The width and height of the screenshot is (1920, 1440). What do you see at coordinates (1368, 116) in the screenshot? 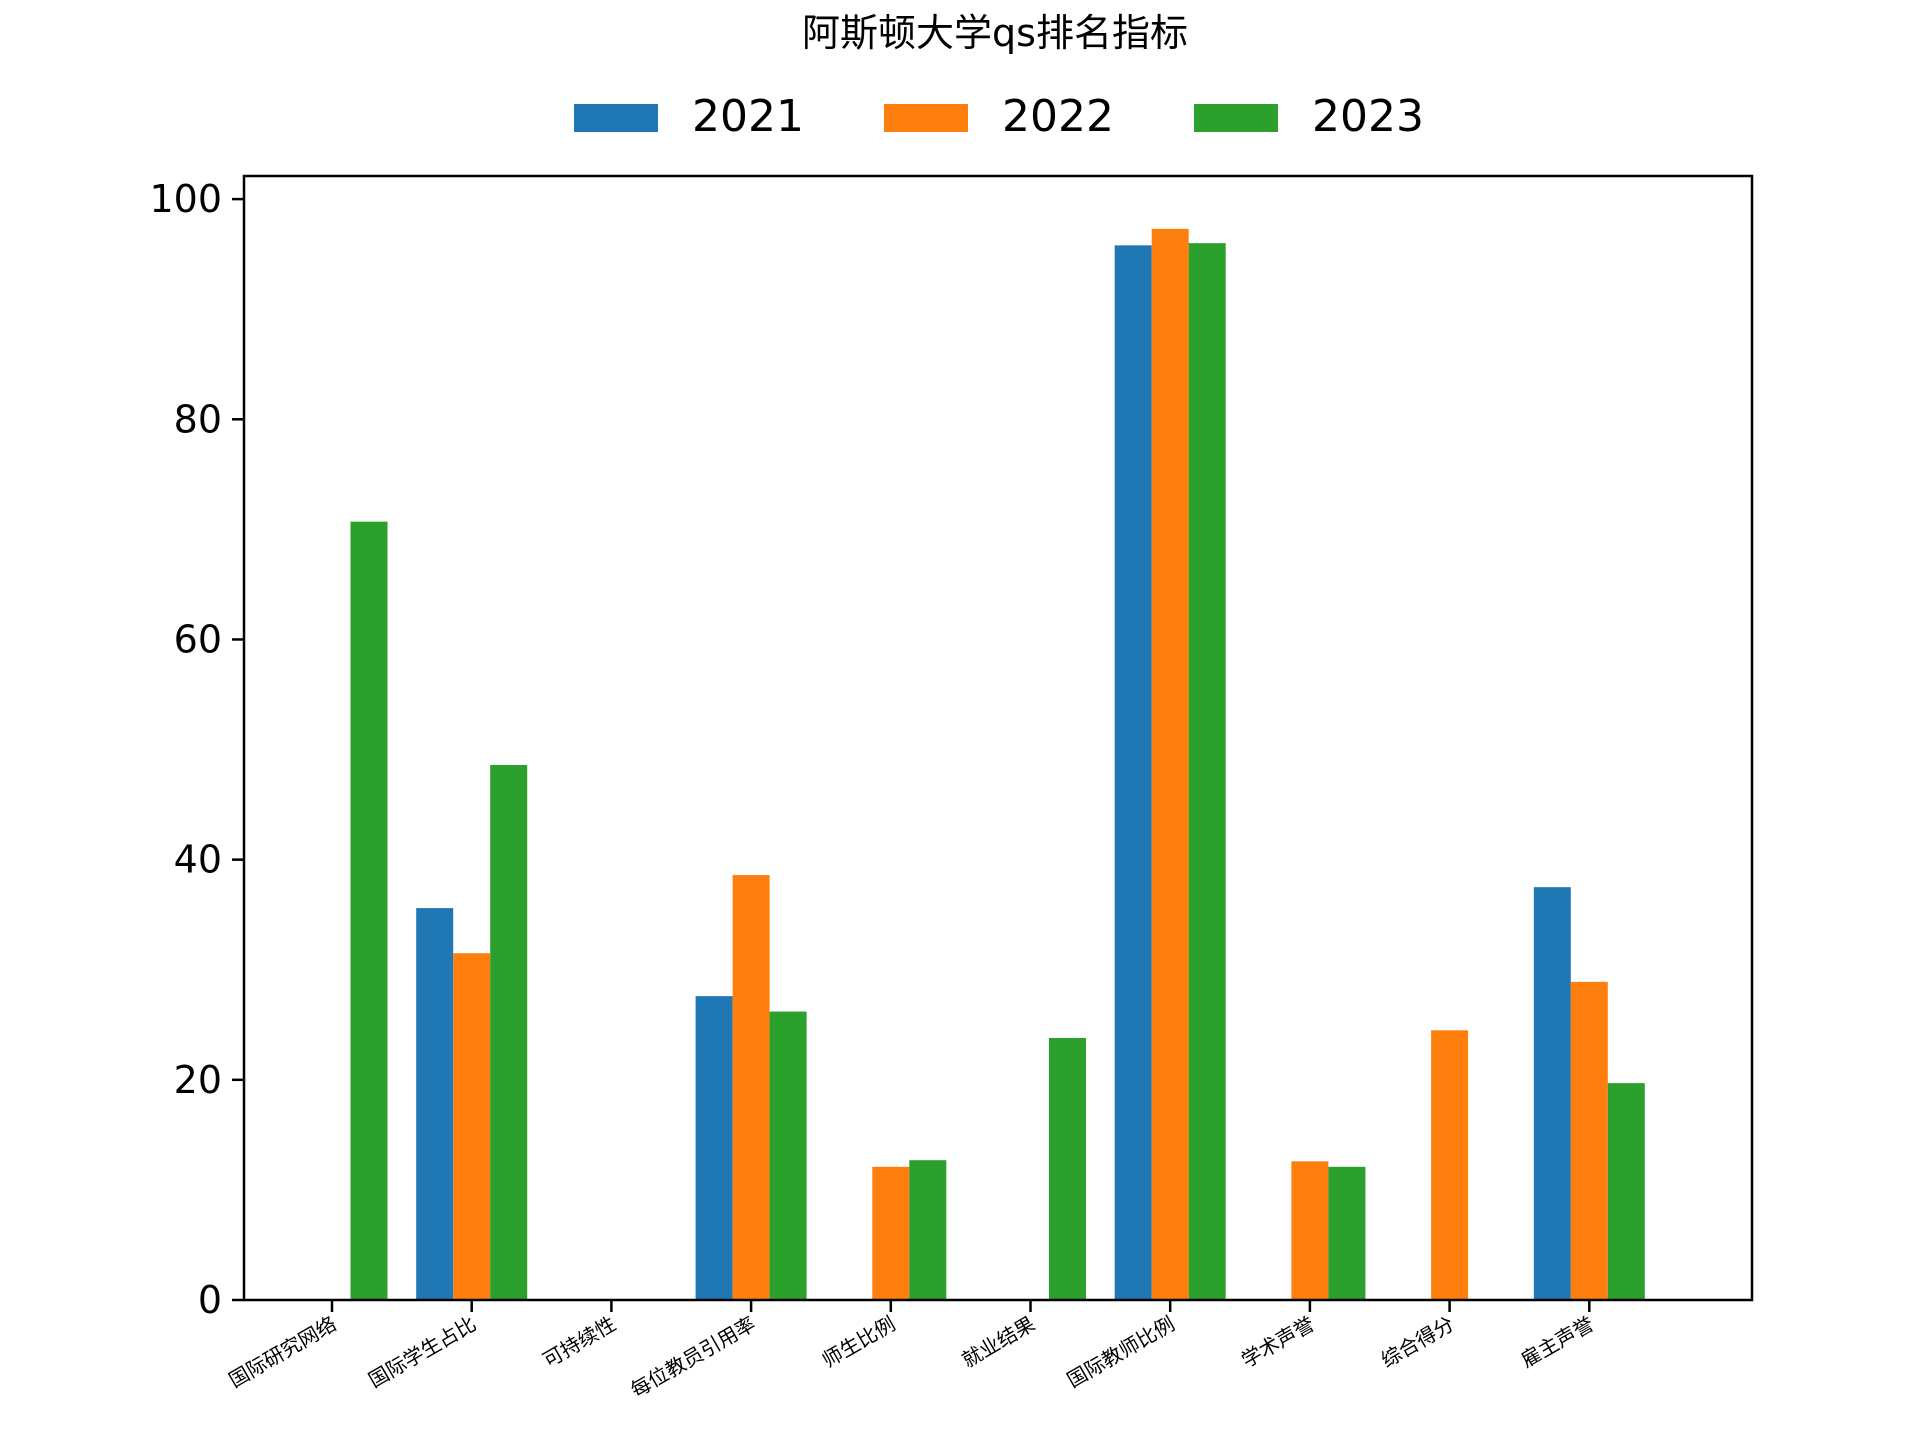
I see `legend-label-2023: 2023` at bounding box center [1368, 116].